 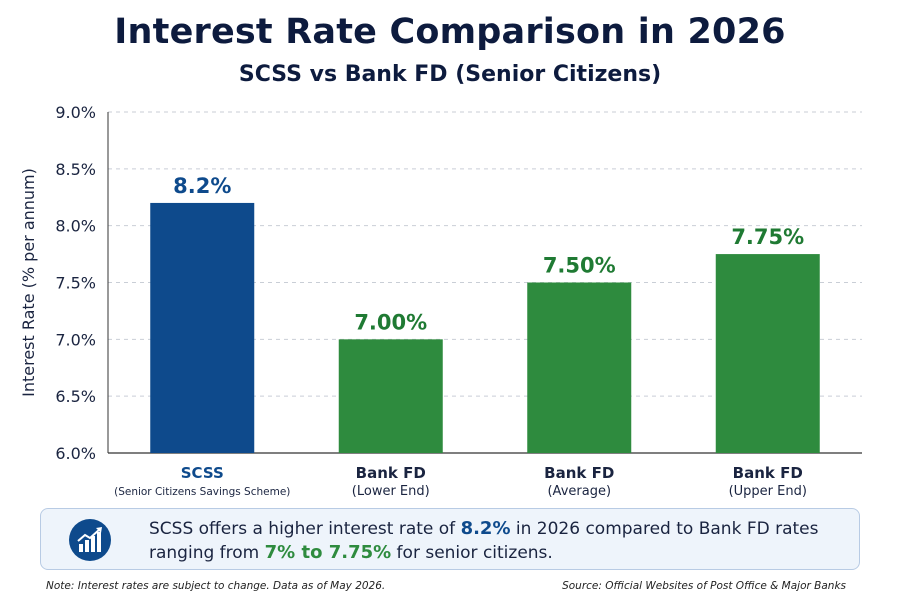 What do you see at coordinates (664, 529) in the screenshot?
I see `callout-text-2: in 2026 compared to Bank FD rates` at bounding box center [664, 529].